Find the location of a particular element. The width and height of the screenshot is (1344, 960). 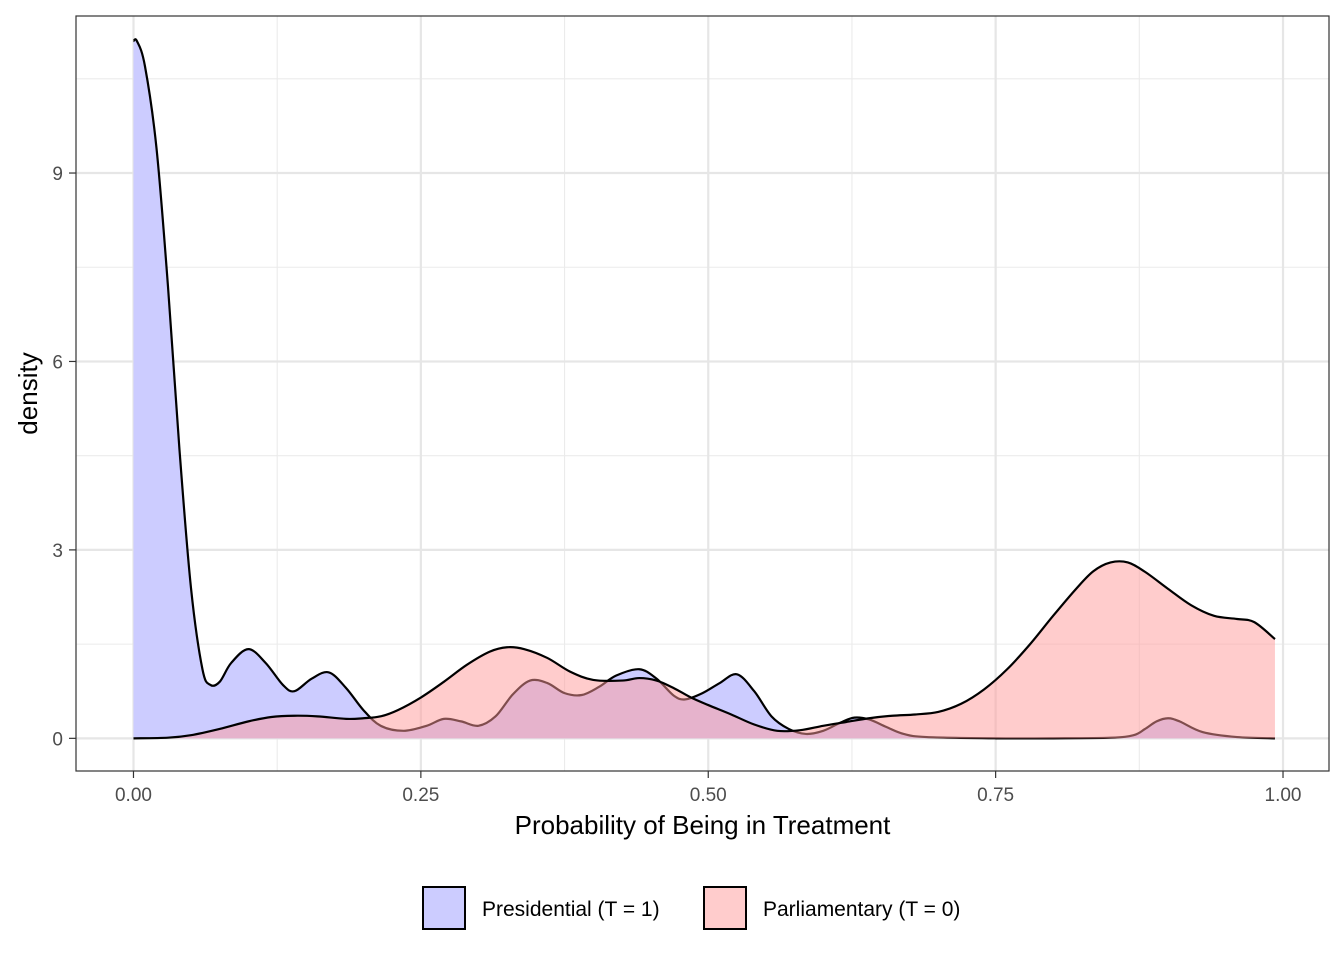

y-tick-label: 9 is located at coordinates (57, 174).